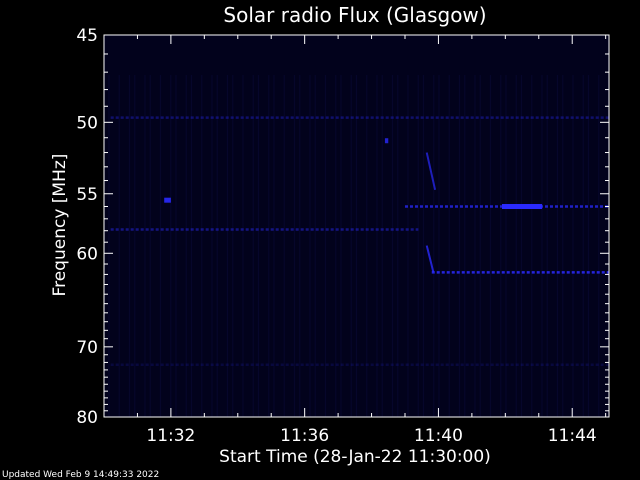 The height and width of the screenshot is (480, 640). I want to click on updated-timestamp: Updated Wed Feb 9 14:49:33 2022, so click(80, 475).